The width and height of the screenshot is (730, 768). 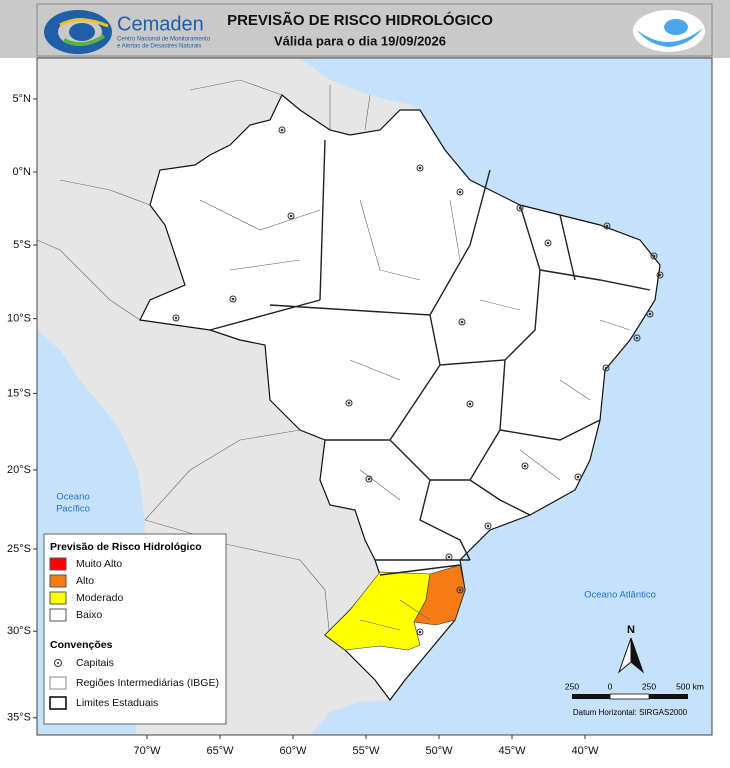 What do you see at coordinates (610, 686) in the screenshot?
I see `scale-label: 0` at bounding box center [610, 686].